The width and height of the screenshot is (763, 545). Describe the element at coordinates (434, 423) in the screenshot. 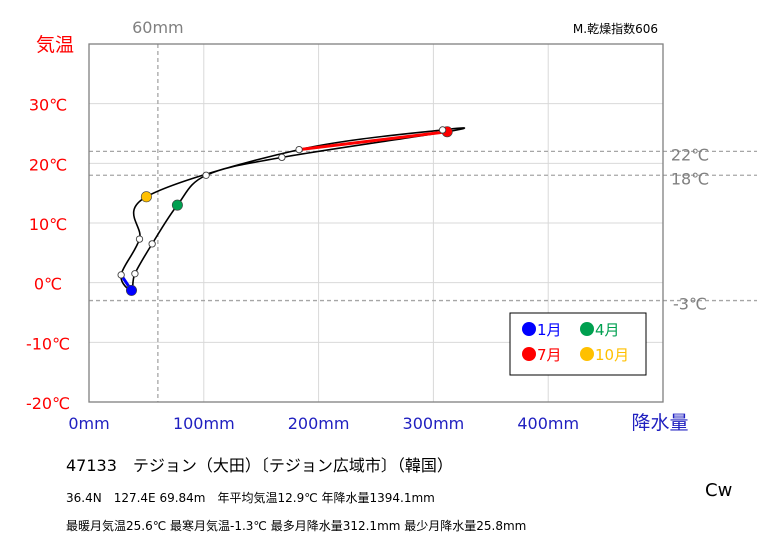

I see `x-tick-label: 300mm` at that location.